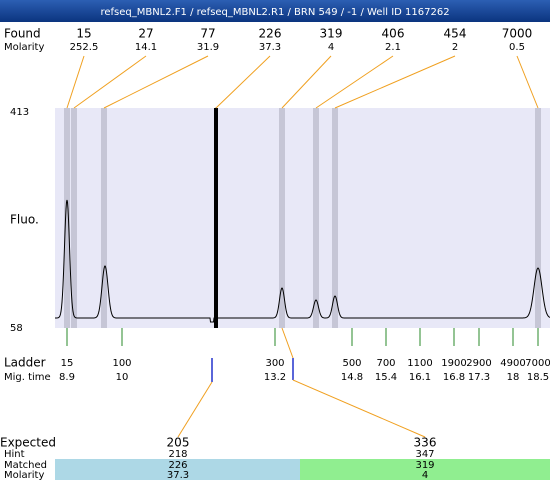 The width and height of the screenshot is (550, 480). What do you see at coordinates (538, 377) in the screenshot?
I see `mig-time-value: 18.5` at bounding box center [538, 377].